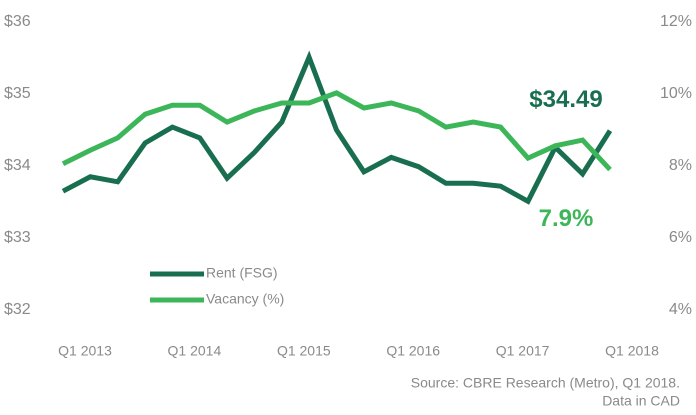  I want to click on x-tick-label: Q1 2014, so click(195, 351).